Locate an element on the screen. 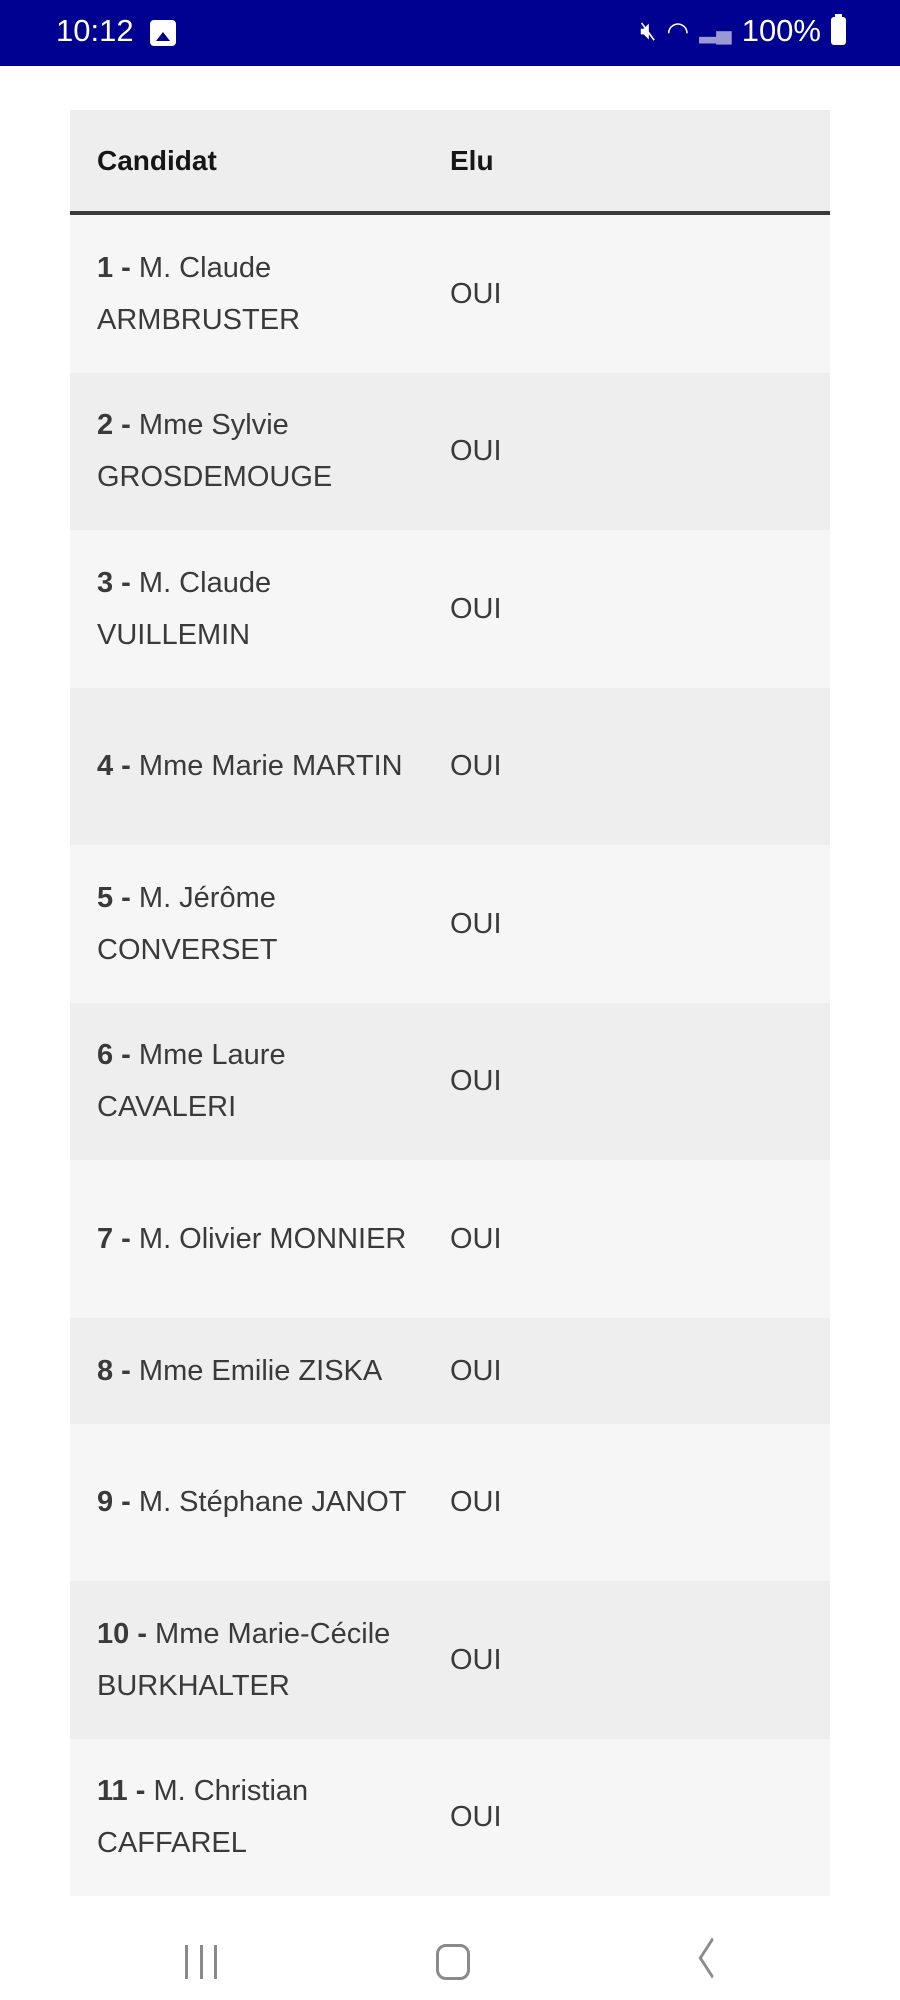 This screenshot has height=2000, width=900. candidate-name: M. Stéphane JANOT is located at coordinates (272, 1502).